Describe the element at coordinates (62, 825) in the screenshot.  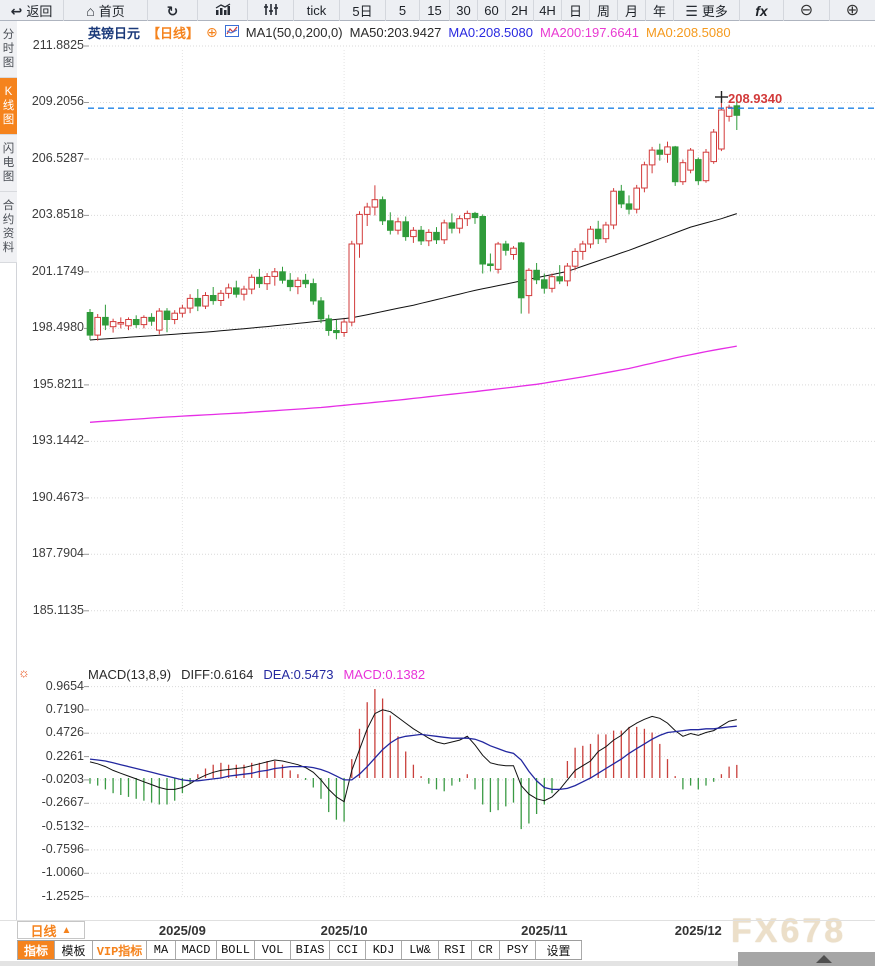
I see `macd-axis-label: -0.5132` at that location.